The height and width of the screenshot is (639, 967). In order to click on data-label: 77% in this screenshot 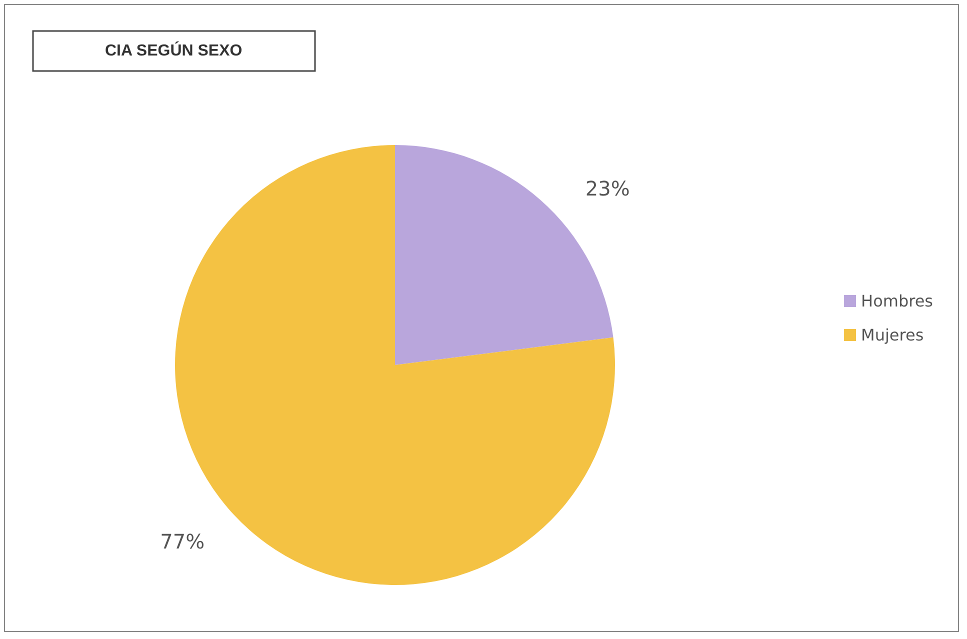, I will do `click(182, 541)`.